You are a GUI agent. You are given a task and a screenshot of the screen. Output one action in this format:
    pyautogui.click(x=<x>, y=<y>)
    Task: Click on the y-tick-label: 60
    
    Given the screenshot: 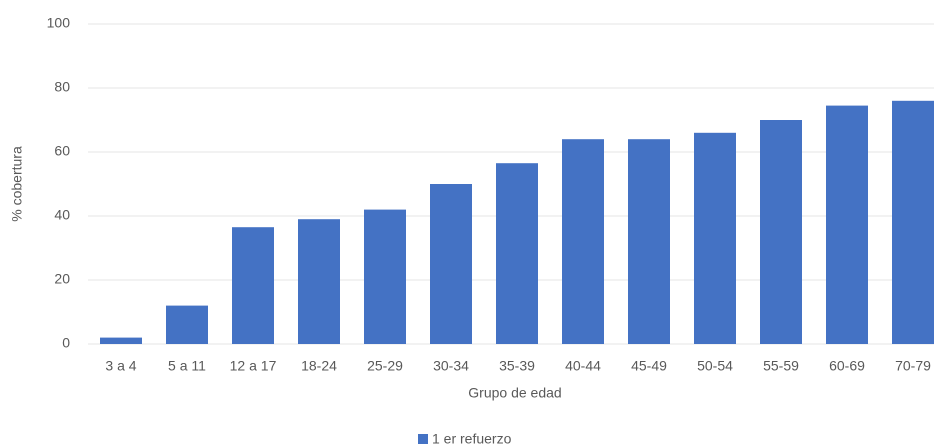 What is the action you would take?
    pyautogui.click(x=62, y=151)
    